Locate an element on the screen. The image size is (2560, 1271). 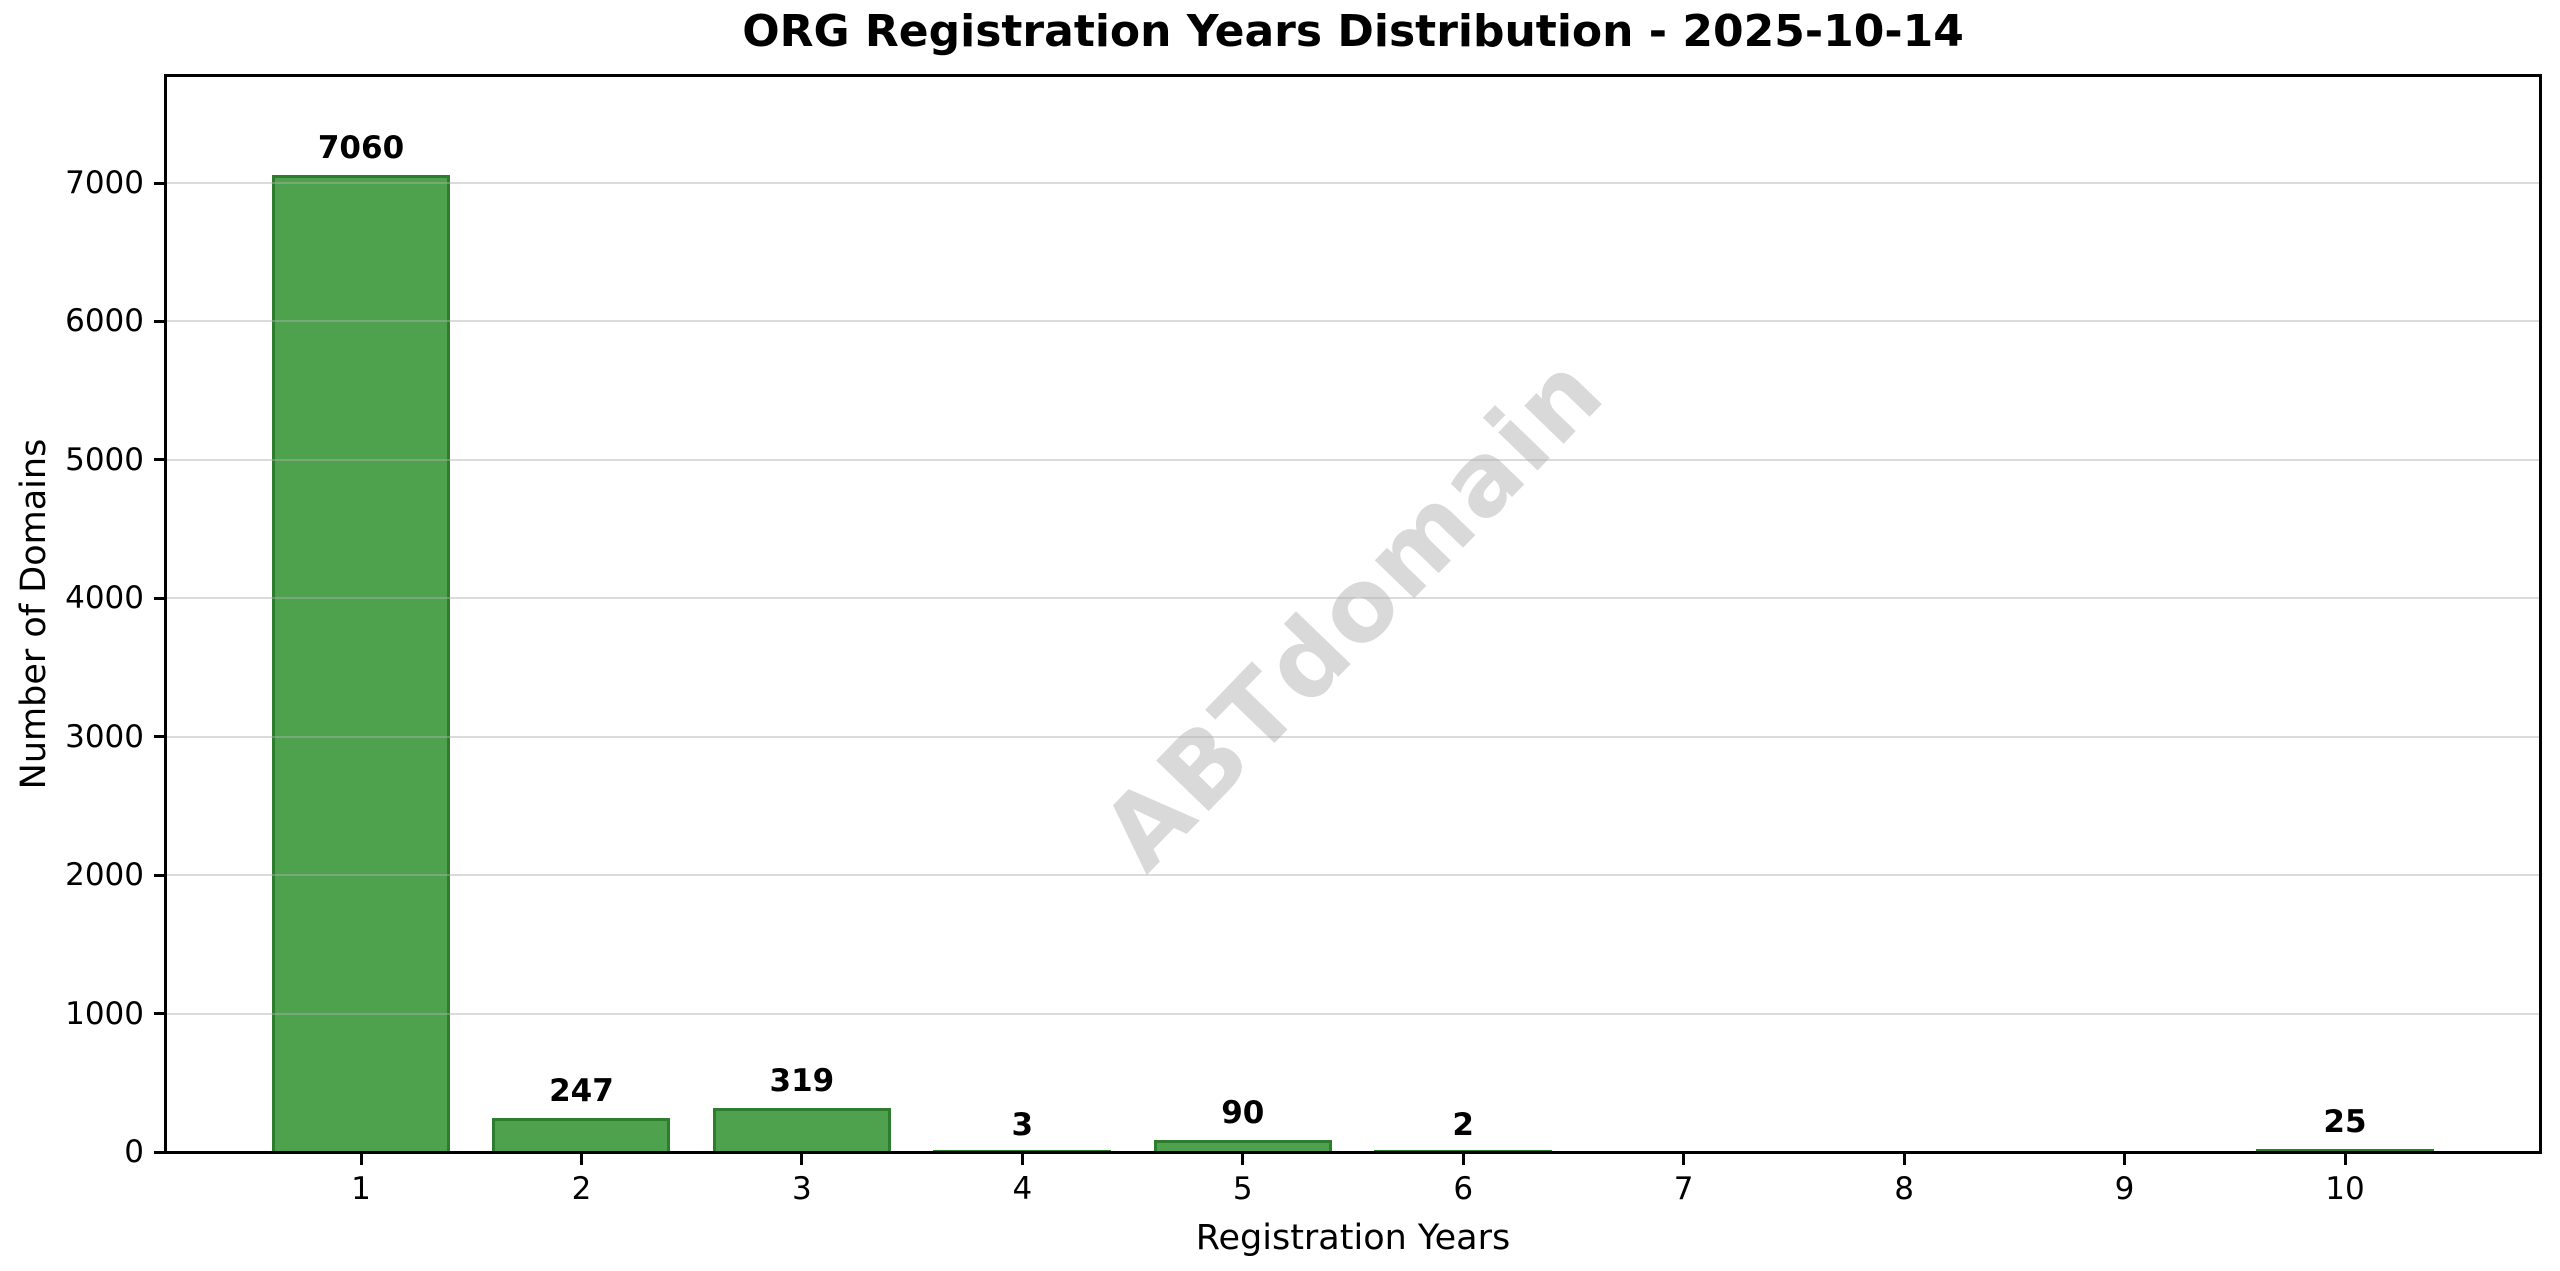
x-tick-label: 4 is located at coordinates (1022, 1189).